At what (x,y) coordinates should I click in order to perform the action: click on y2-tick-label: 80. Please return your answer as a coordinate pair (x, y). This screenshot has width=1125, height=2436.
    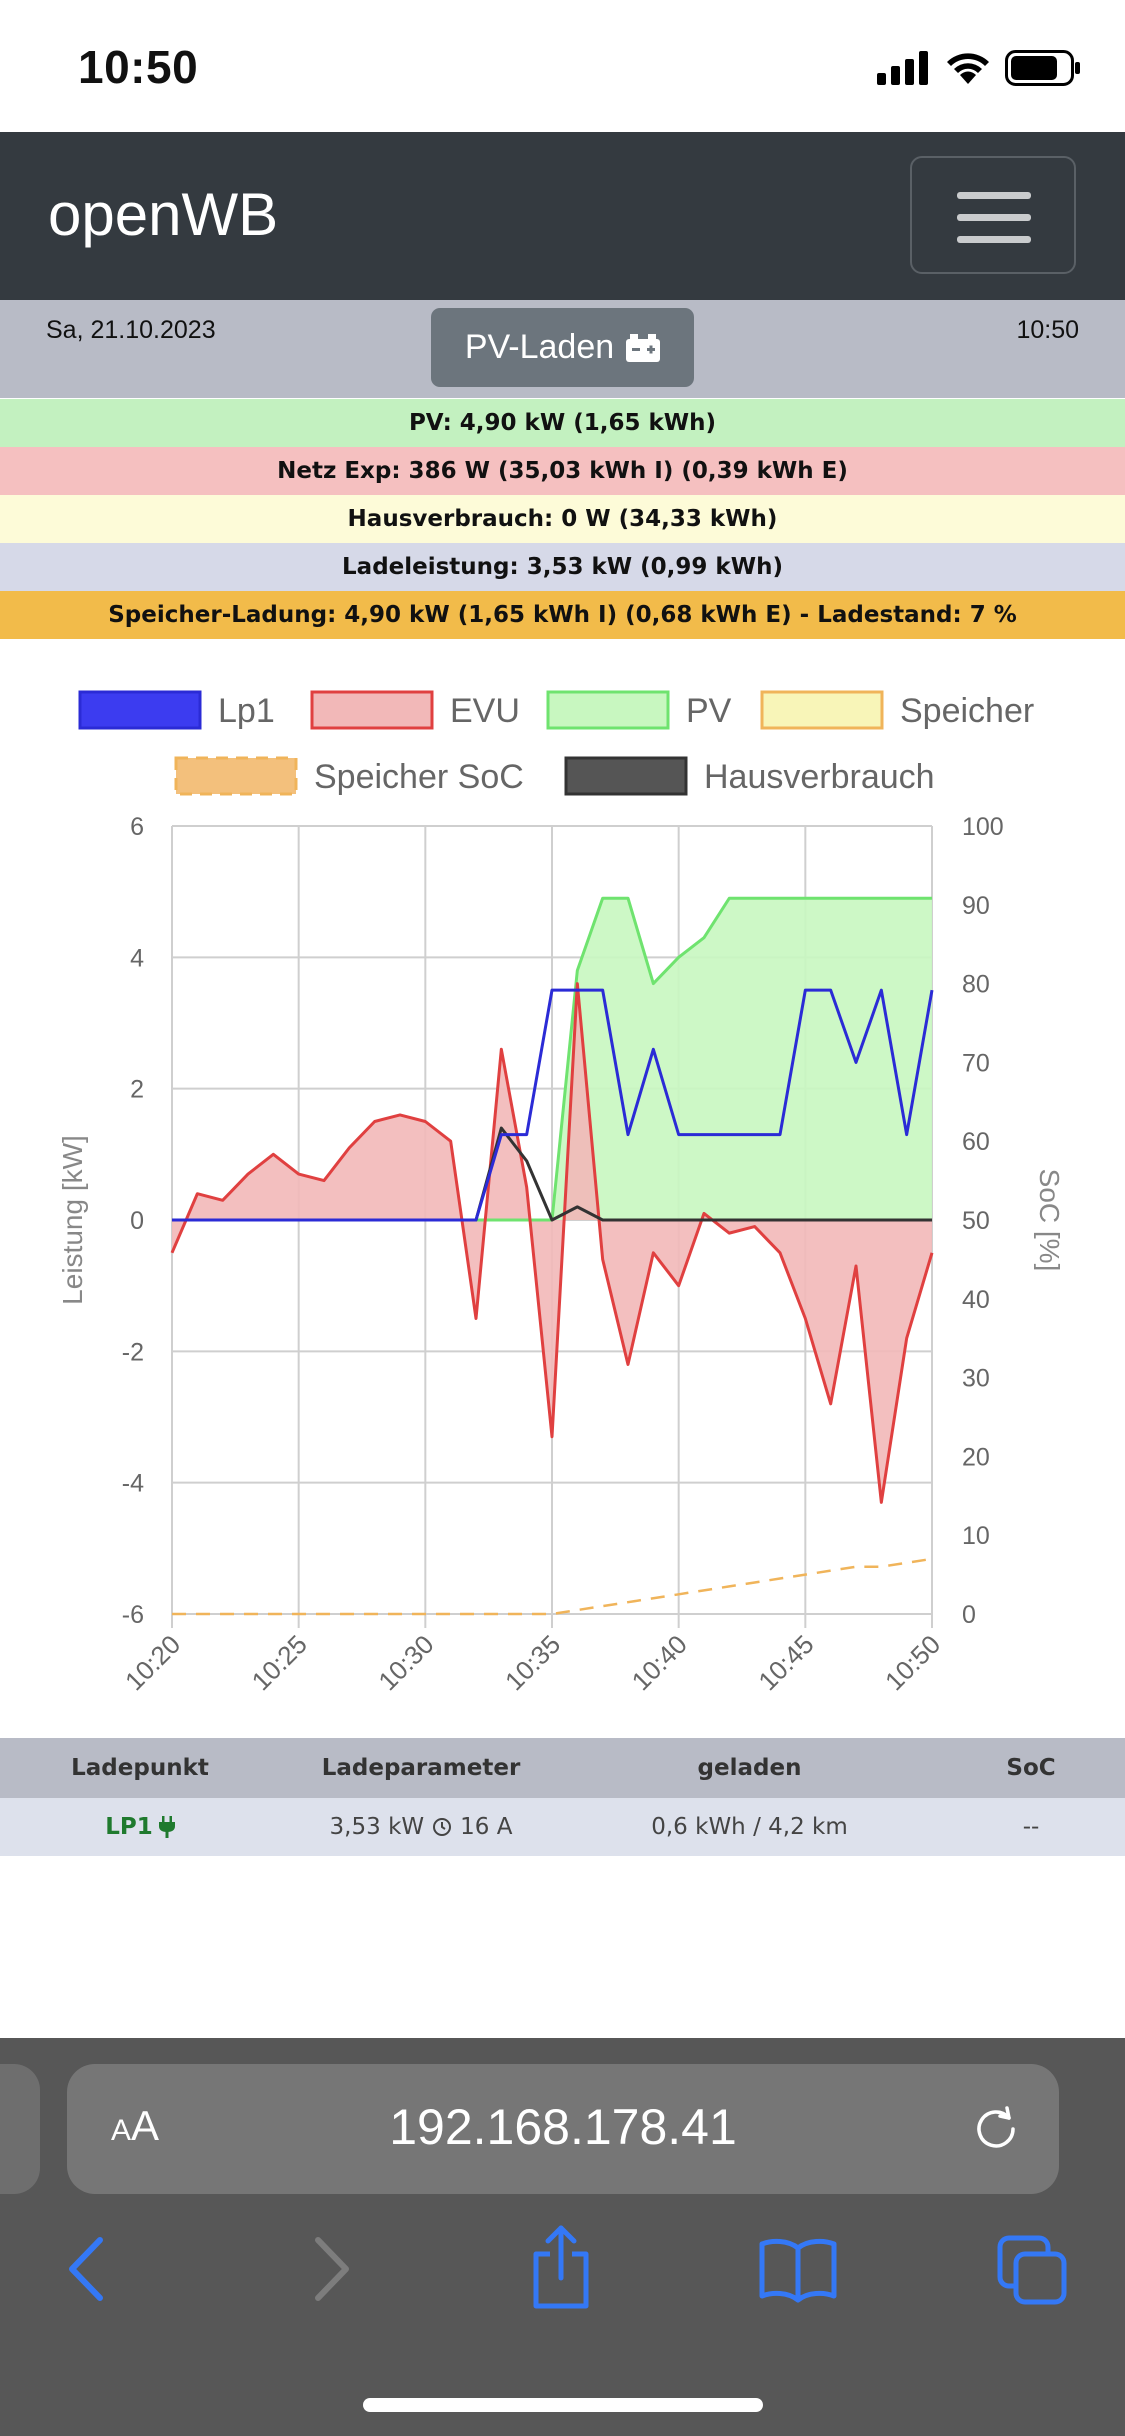
    Looking at the image, I should click on (976, 985).